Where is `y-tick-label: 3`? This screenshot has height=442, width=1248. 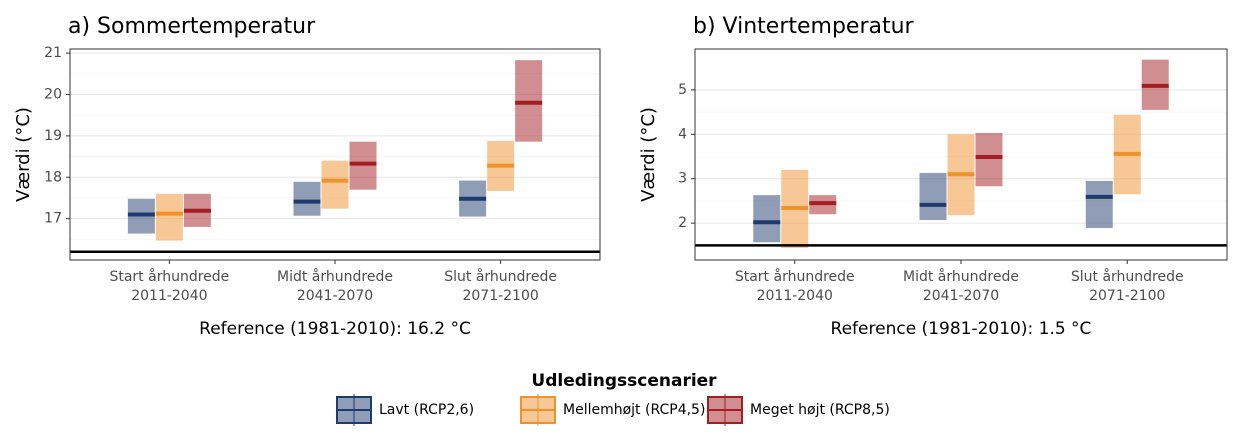 y-tick-label: 3 is located at coordinates (682, 179).